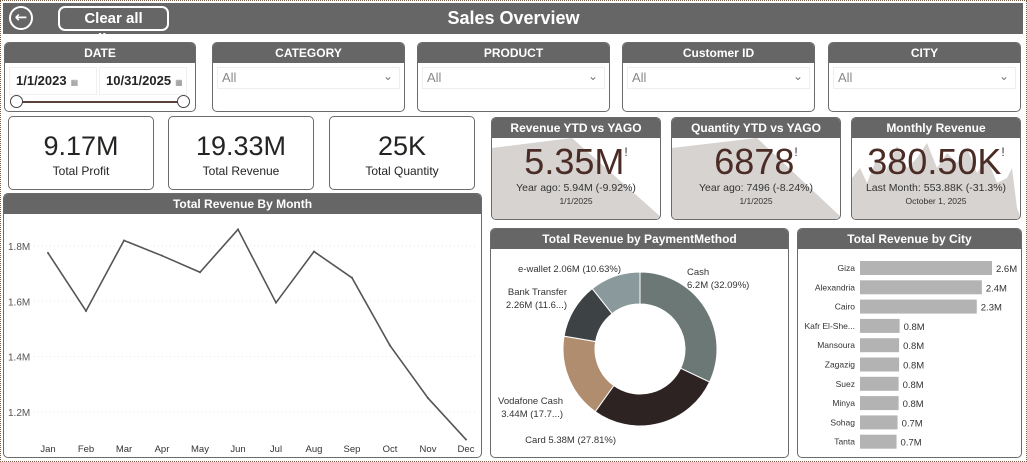 This screenshot has height=462, width=1027. Describe the element at coordinates (569, 269) in the screenshot. I see `slice-label: e-wallet 2.06M (10.63%)` at that location.